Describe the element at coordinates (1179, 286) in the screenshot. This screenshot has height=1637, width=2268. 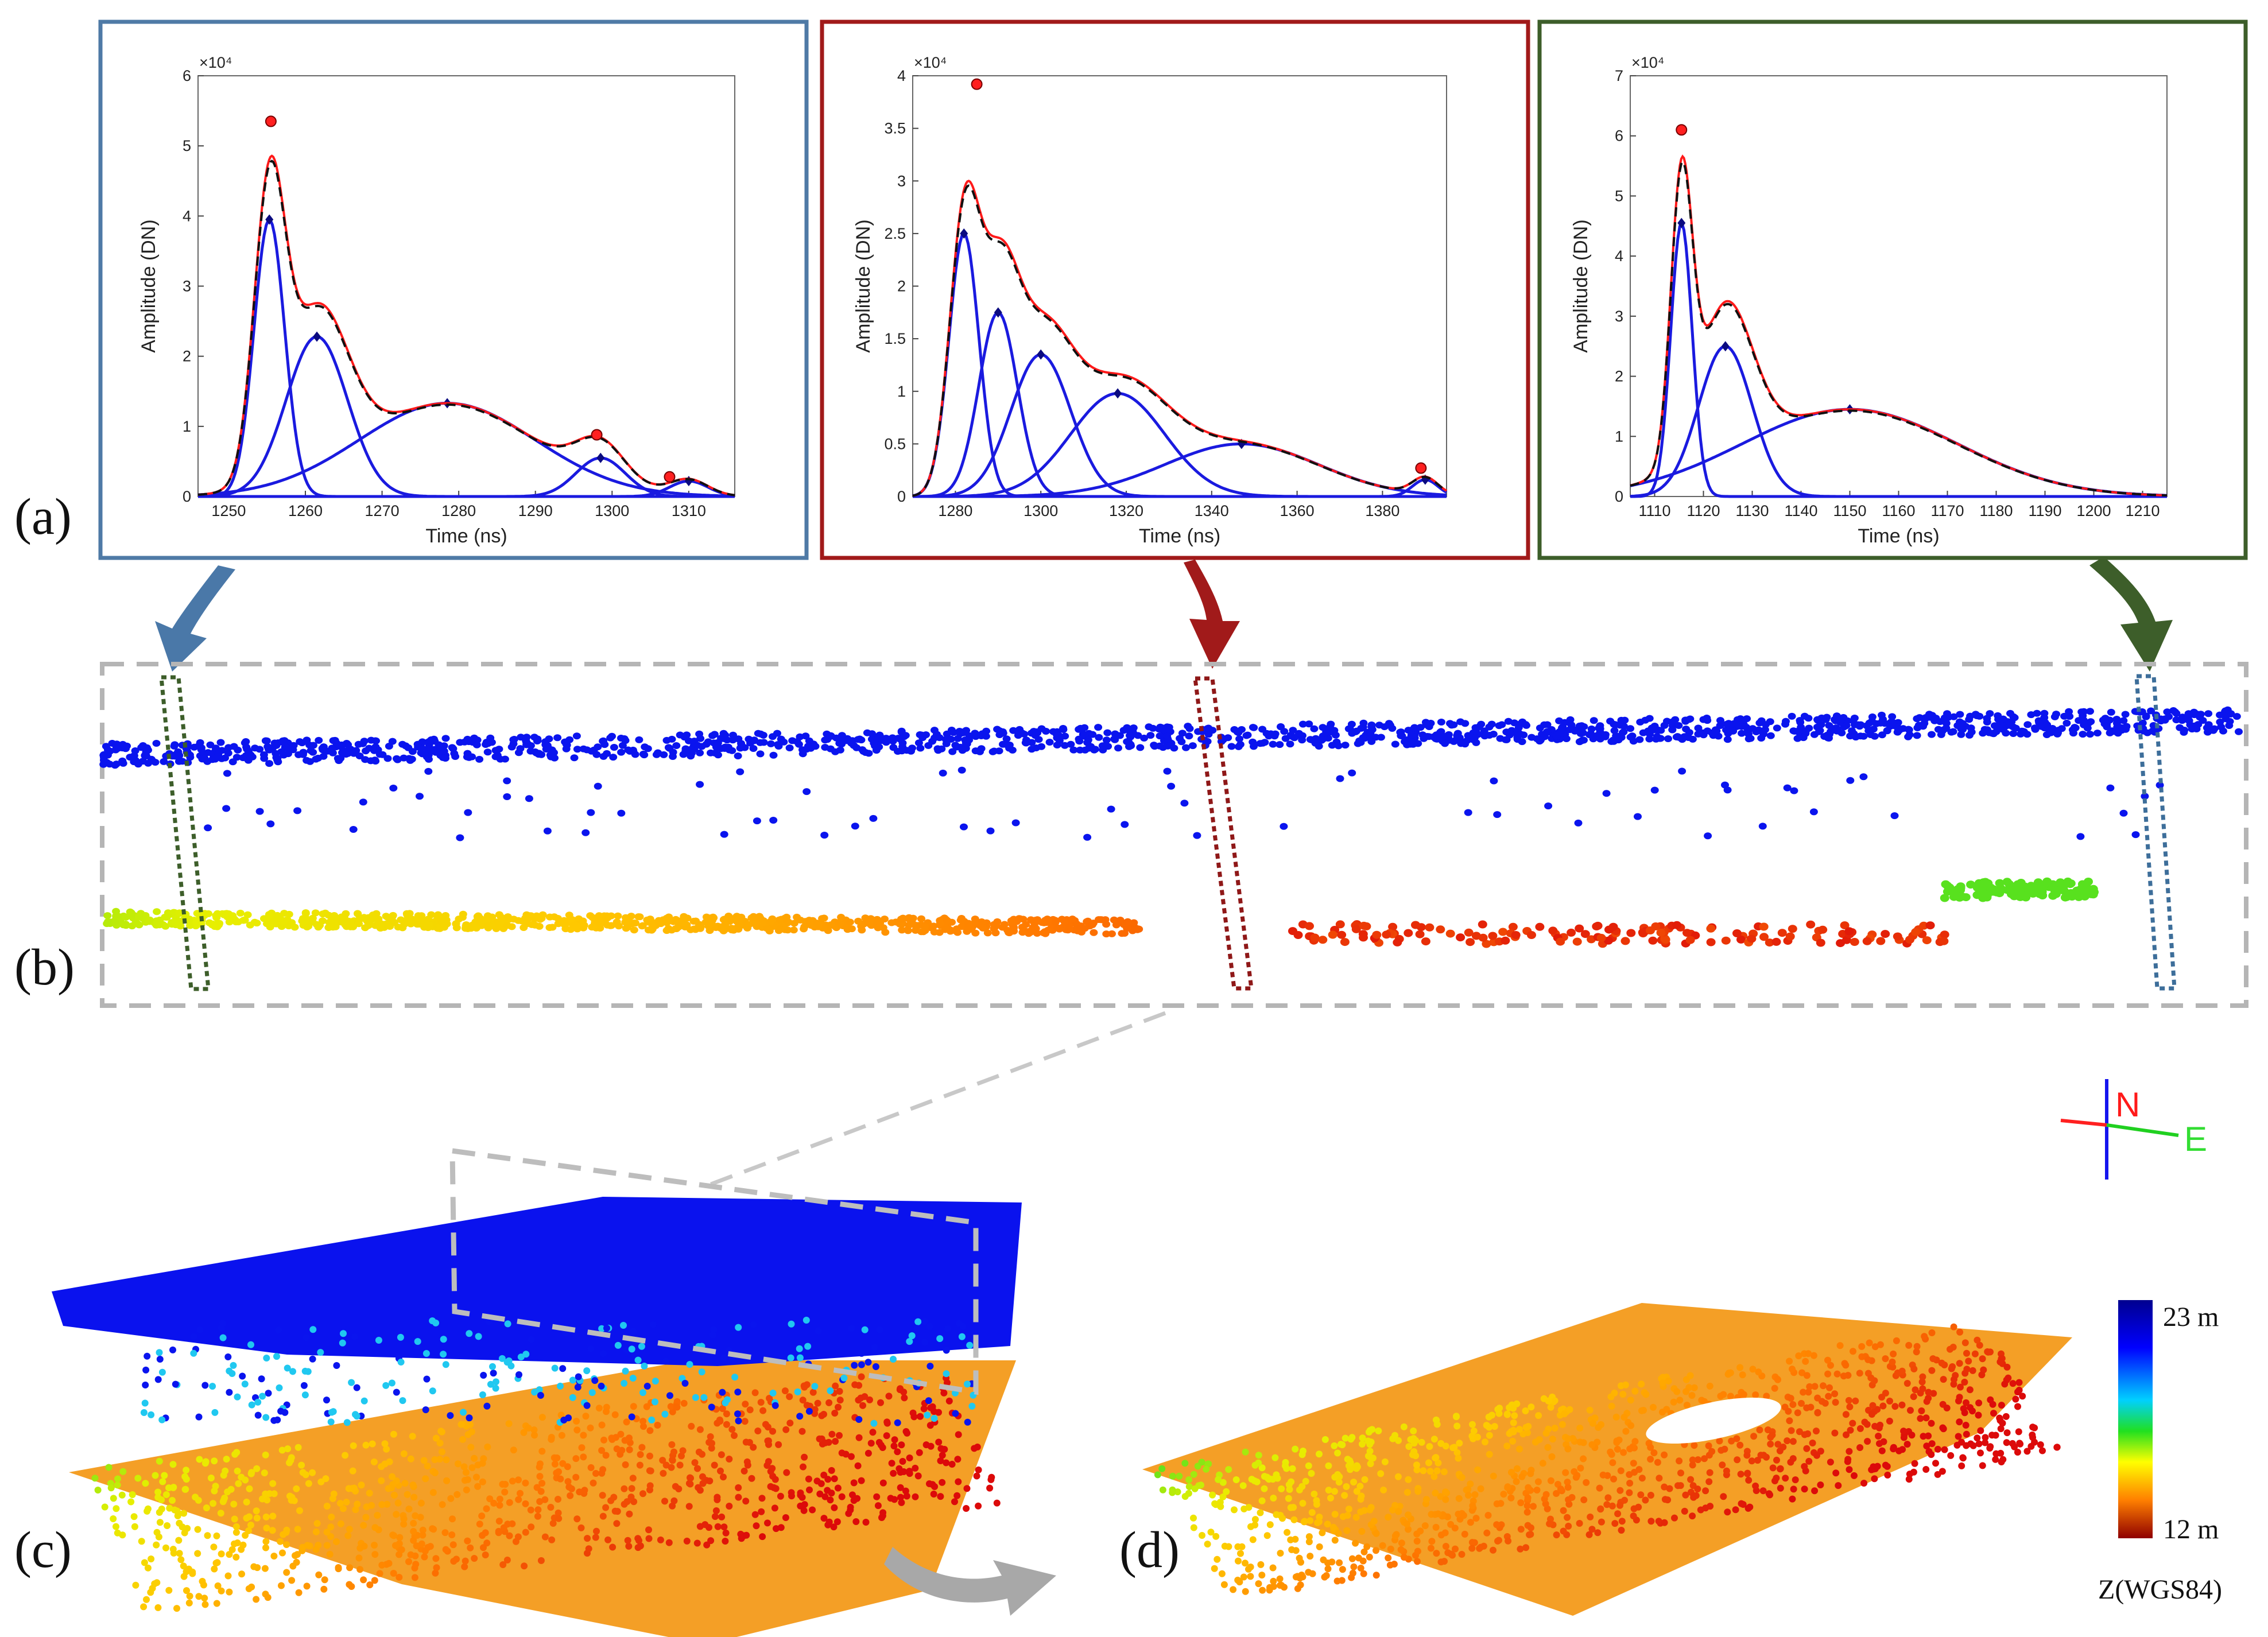
I see `plot-area` at that location.